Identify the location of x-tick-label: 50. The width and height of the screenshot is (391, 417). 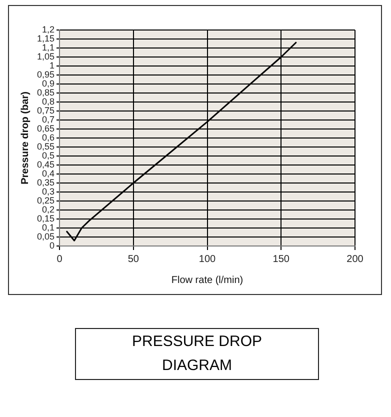
(134, 259).